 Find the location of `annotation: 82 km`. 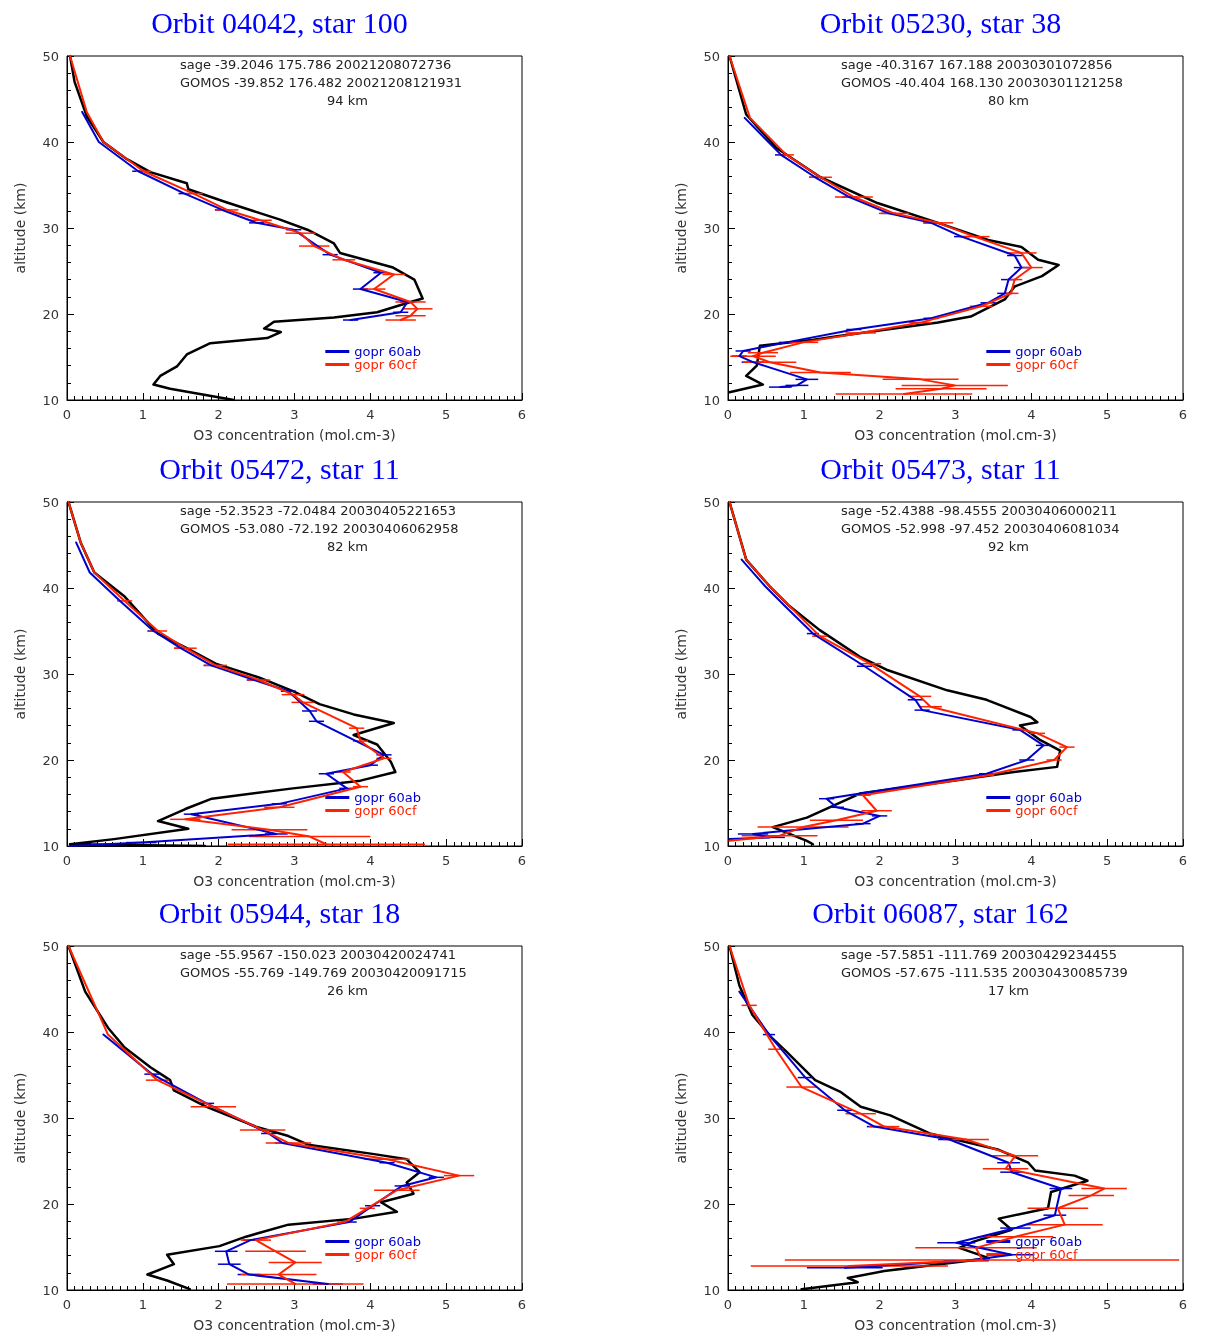

annotation: 82 km is located at coordinates (347, 546).